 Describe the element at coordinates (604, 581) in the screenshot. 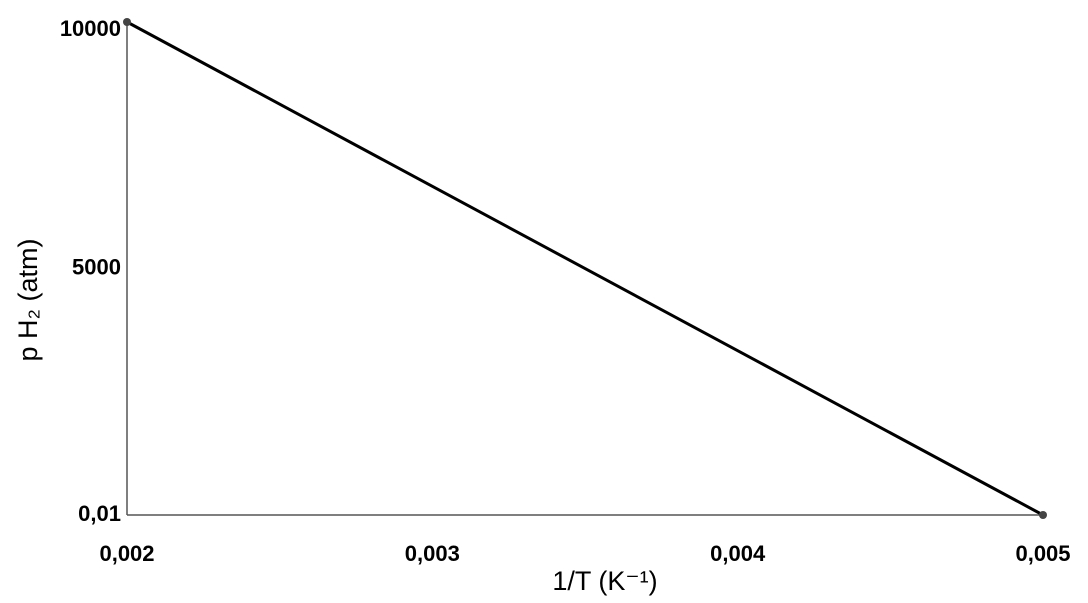

I see `x-axis-title: 1/T (K⁻¹)` at that location.